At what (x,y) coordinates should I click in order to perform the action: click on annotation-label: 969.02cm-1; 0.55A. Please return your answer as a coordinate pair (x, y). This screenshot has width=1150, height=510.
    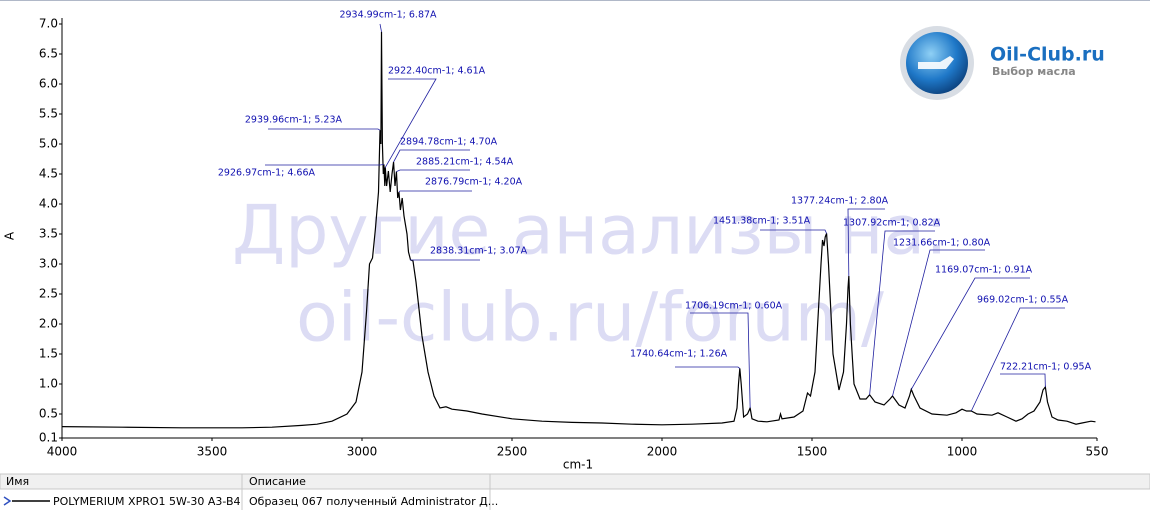
    Looking at the image, I should click on (1023, 300).